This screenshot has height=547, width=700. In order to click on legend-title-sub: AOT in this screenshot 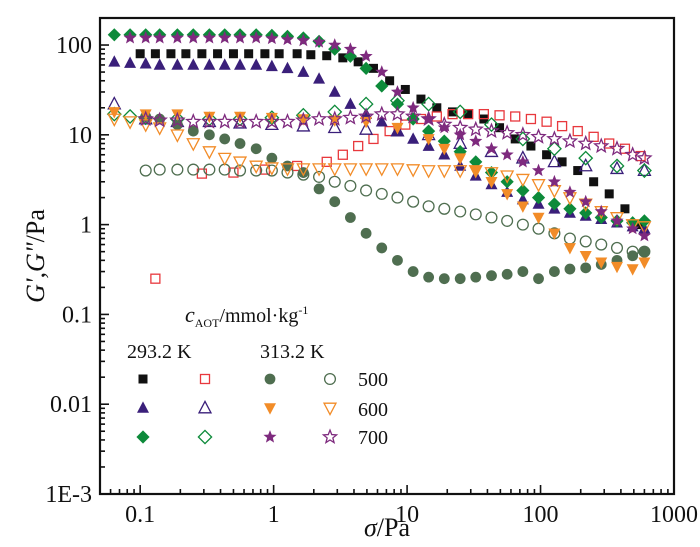, I will do `click(207, 323)`.